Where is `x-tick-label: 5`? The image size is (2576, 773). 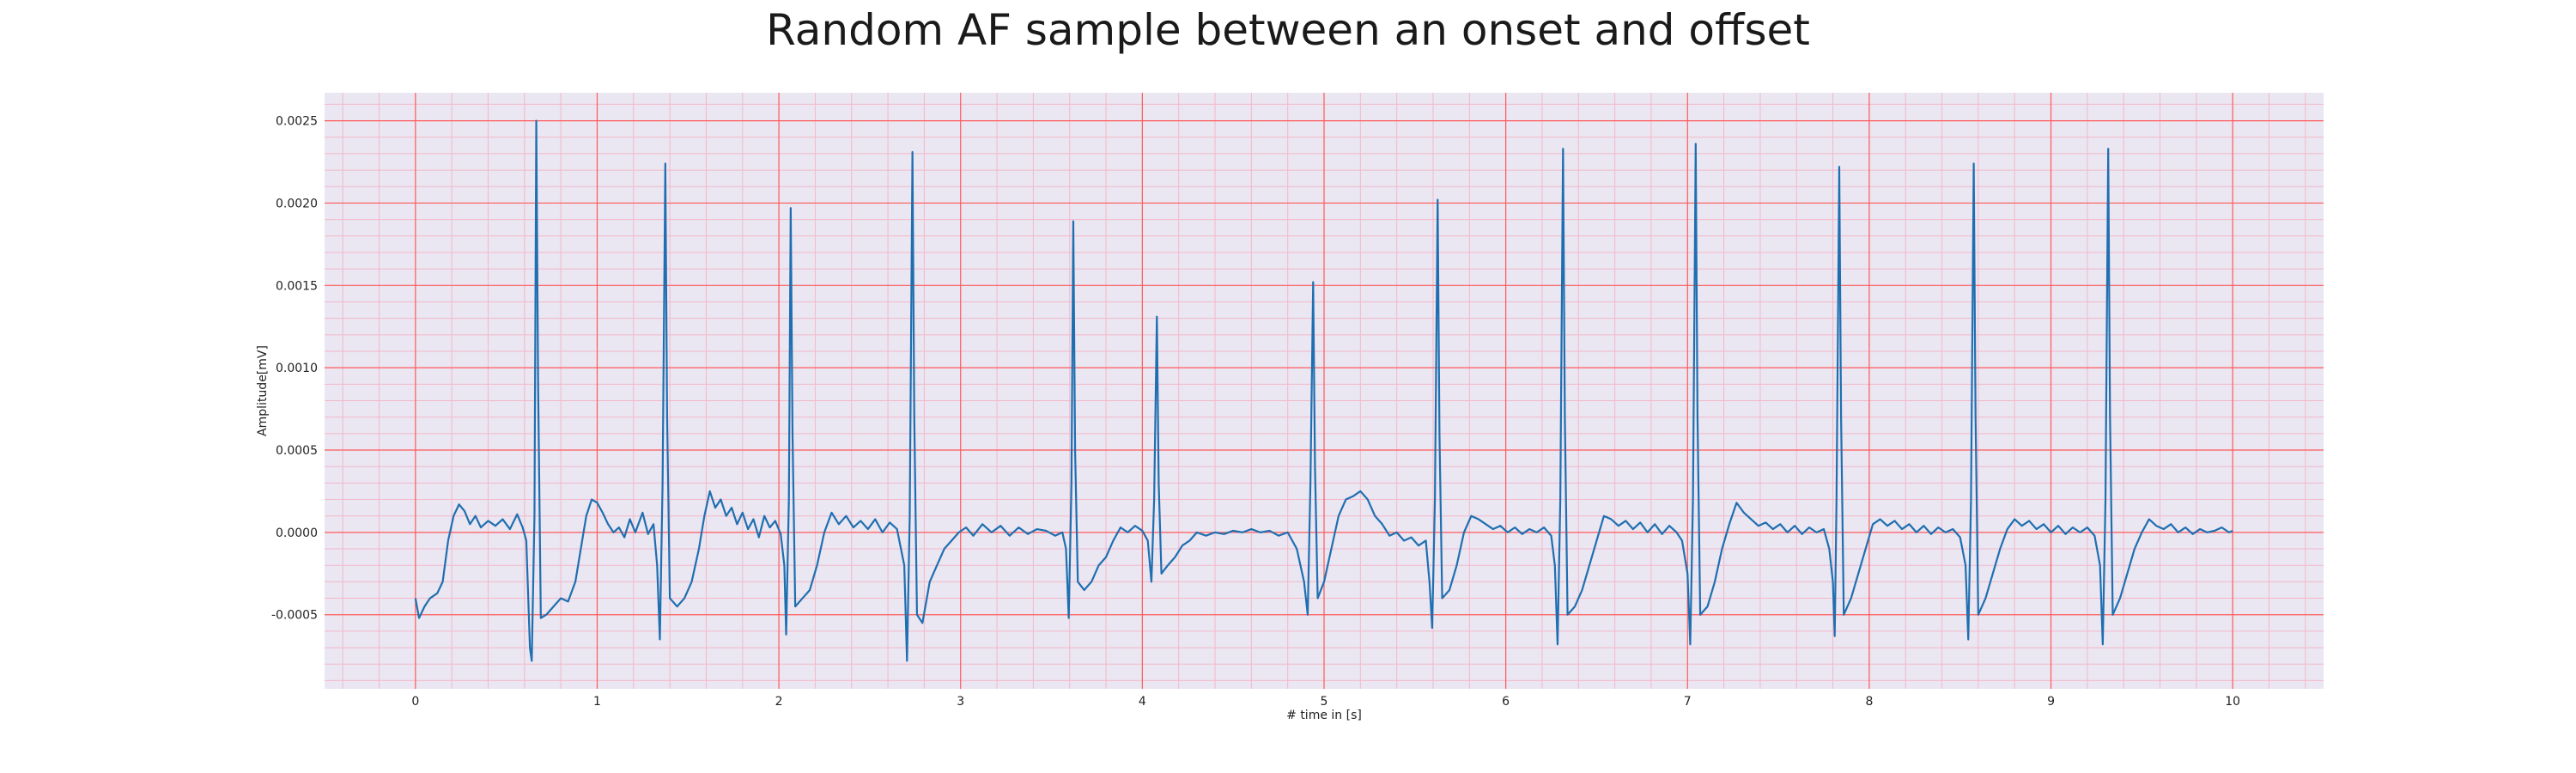 x-tick-label: 5 is located at coordinates (1324, 702).